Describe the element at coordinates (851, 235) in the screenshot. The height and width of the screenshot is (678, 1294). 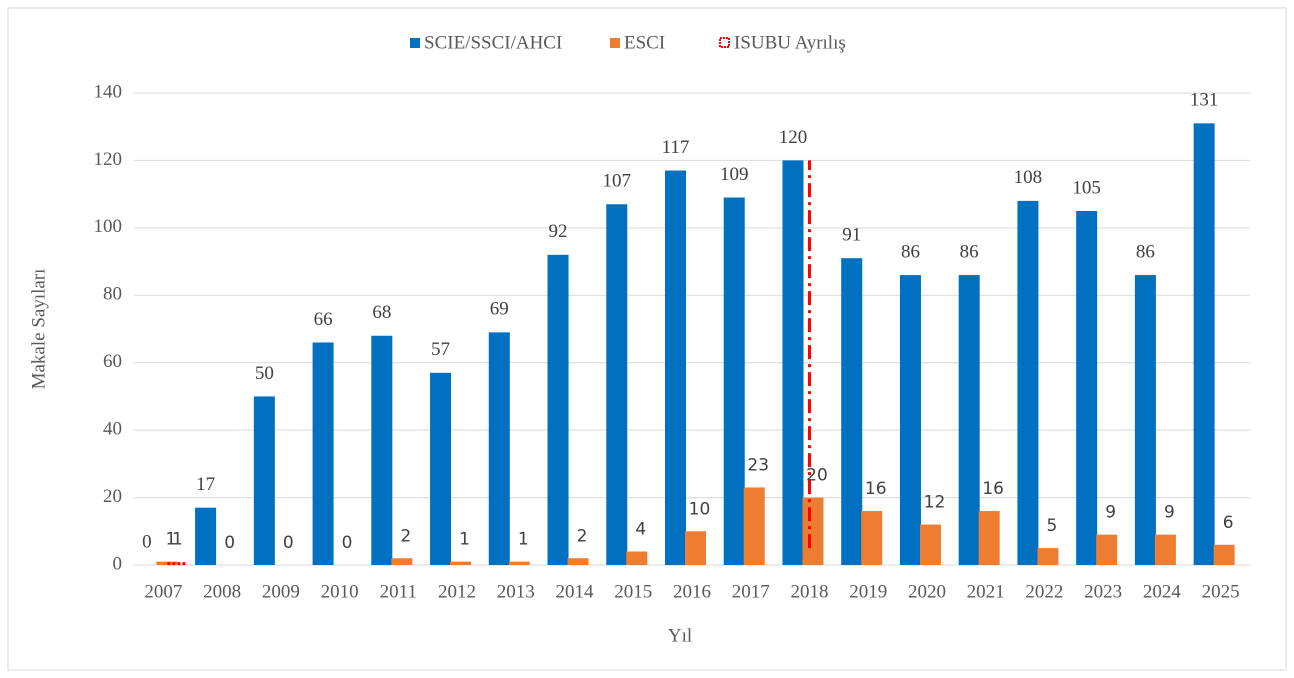
I see `data-label: 91` at that location.